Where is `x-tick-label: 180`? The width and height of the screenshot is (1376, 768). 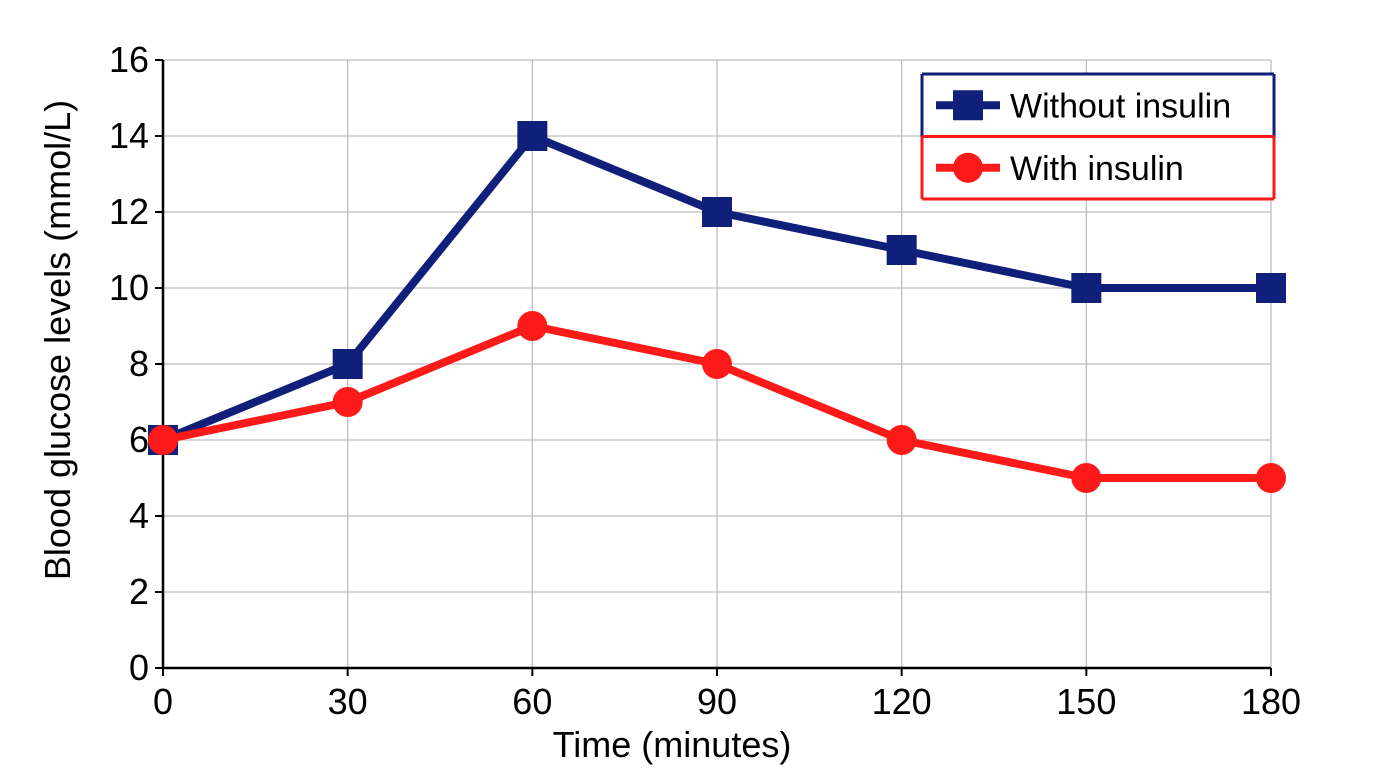
x-tick-label: 180 is located at coordinates (1271, 701).